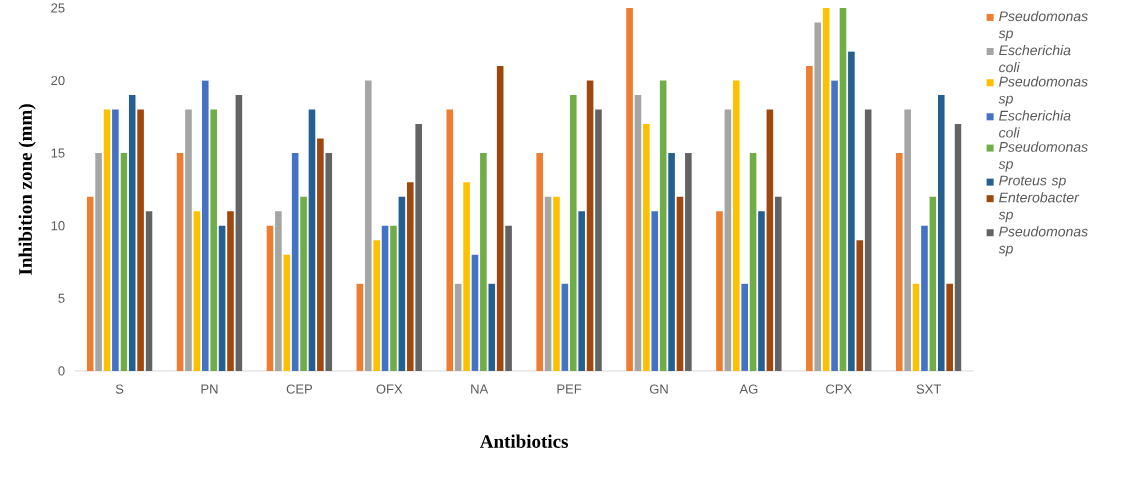  I want to click on x-tick-label: S, so click(119, 389).